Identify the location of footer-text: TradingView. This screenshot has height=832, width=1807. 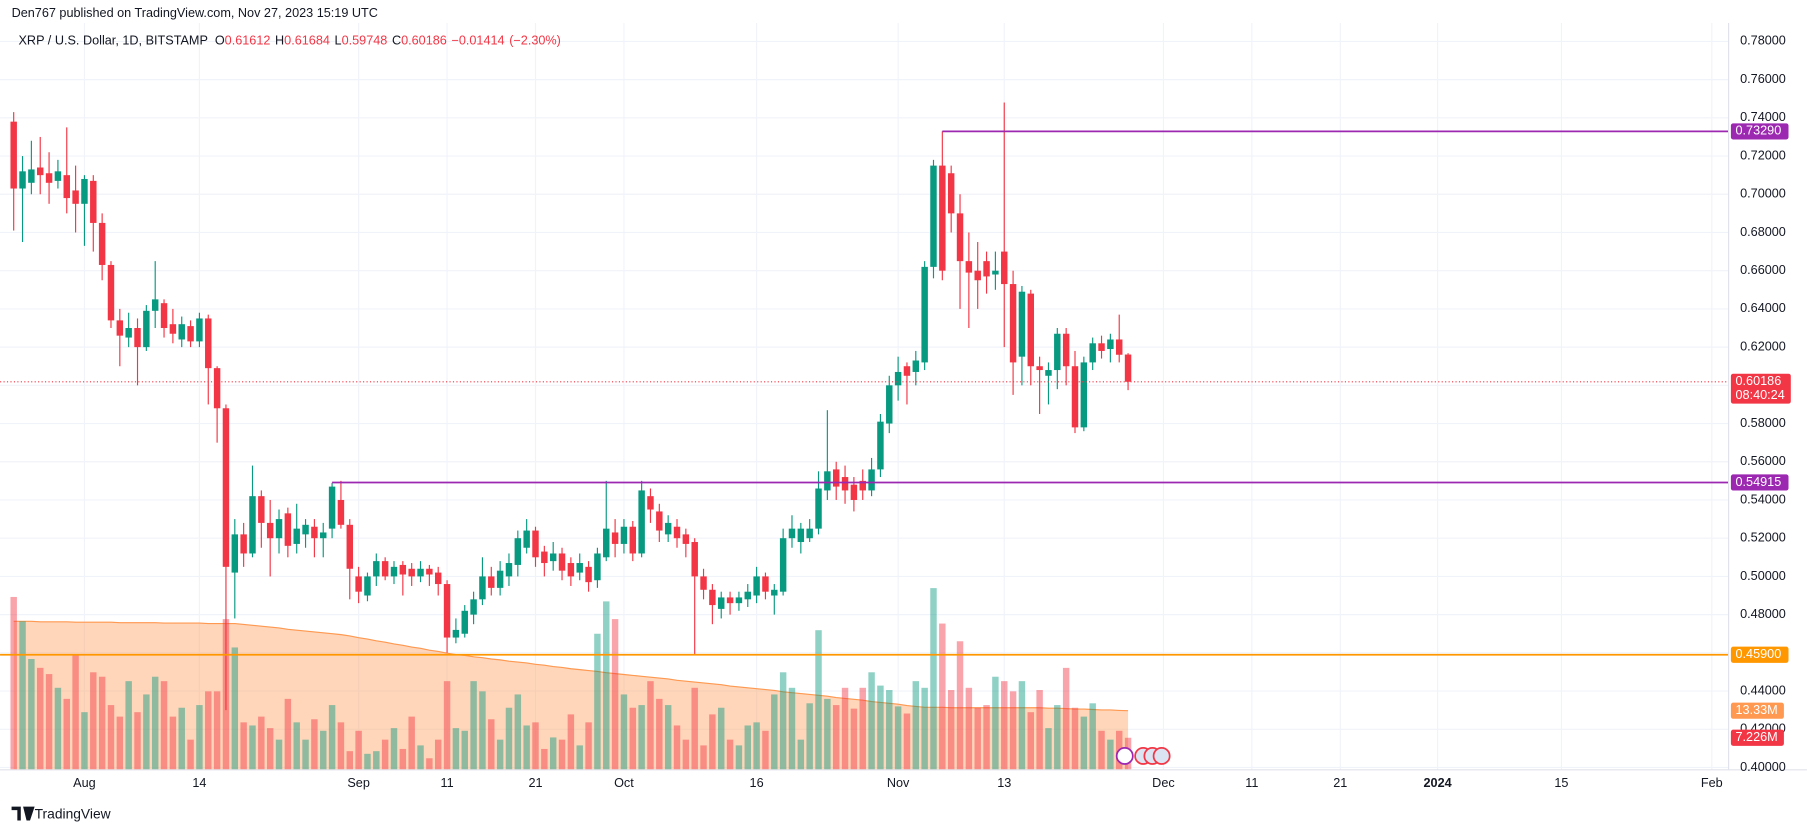
(73, 813).